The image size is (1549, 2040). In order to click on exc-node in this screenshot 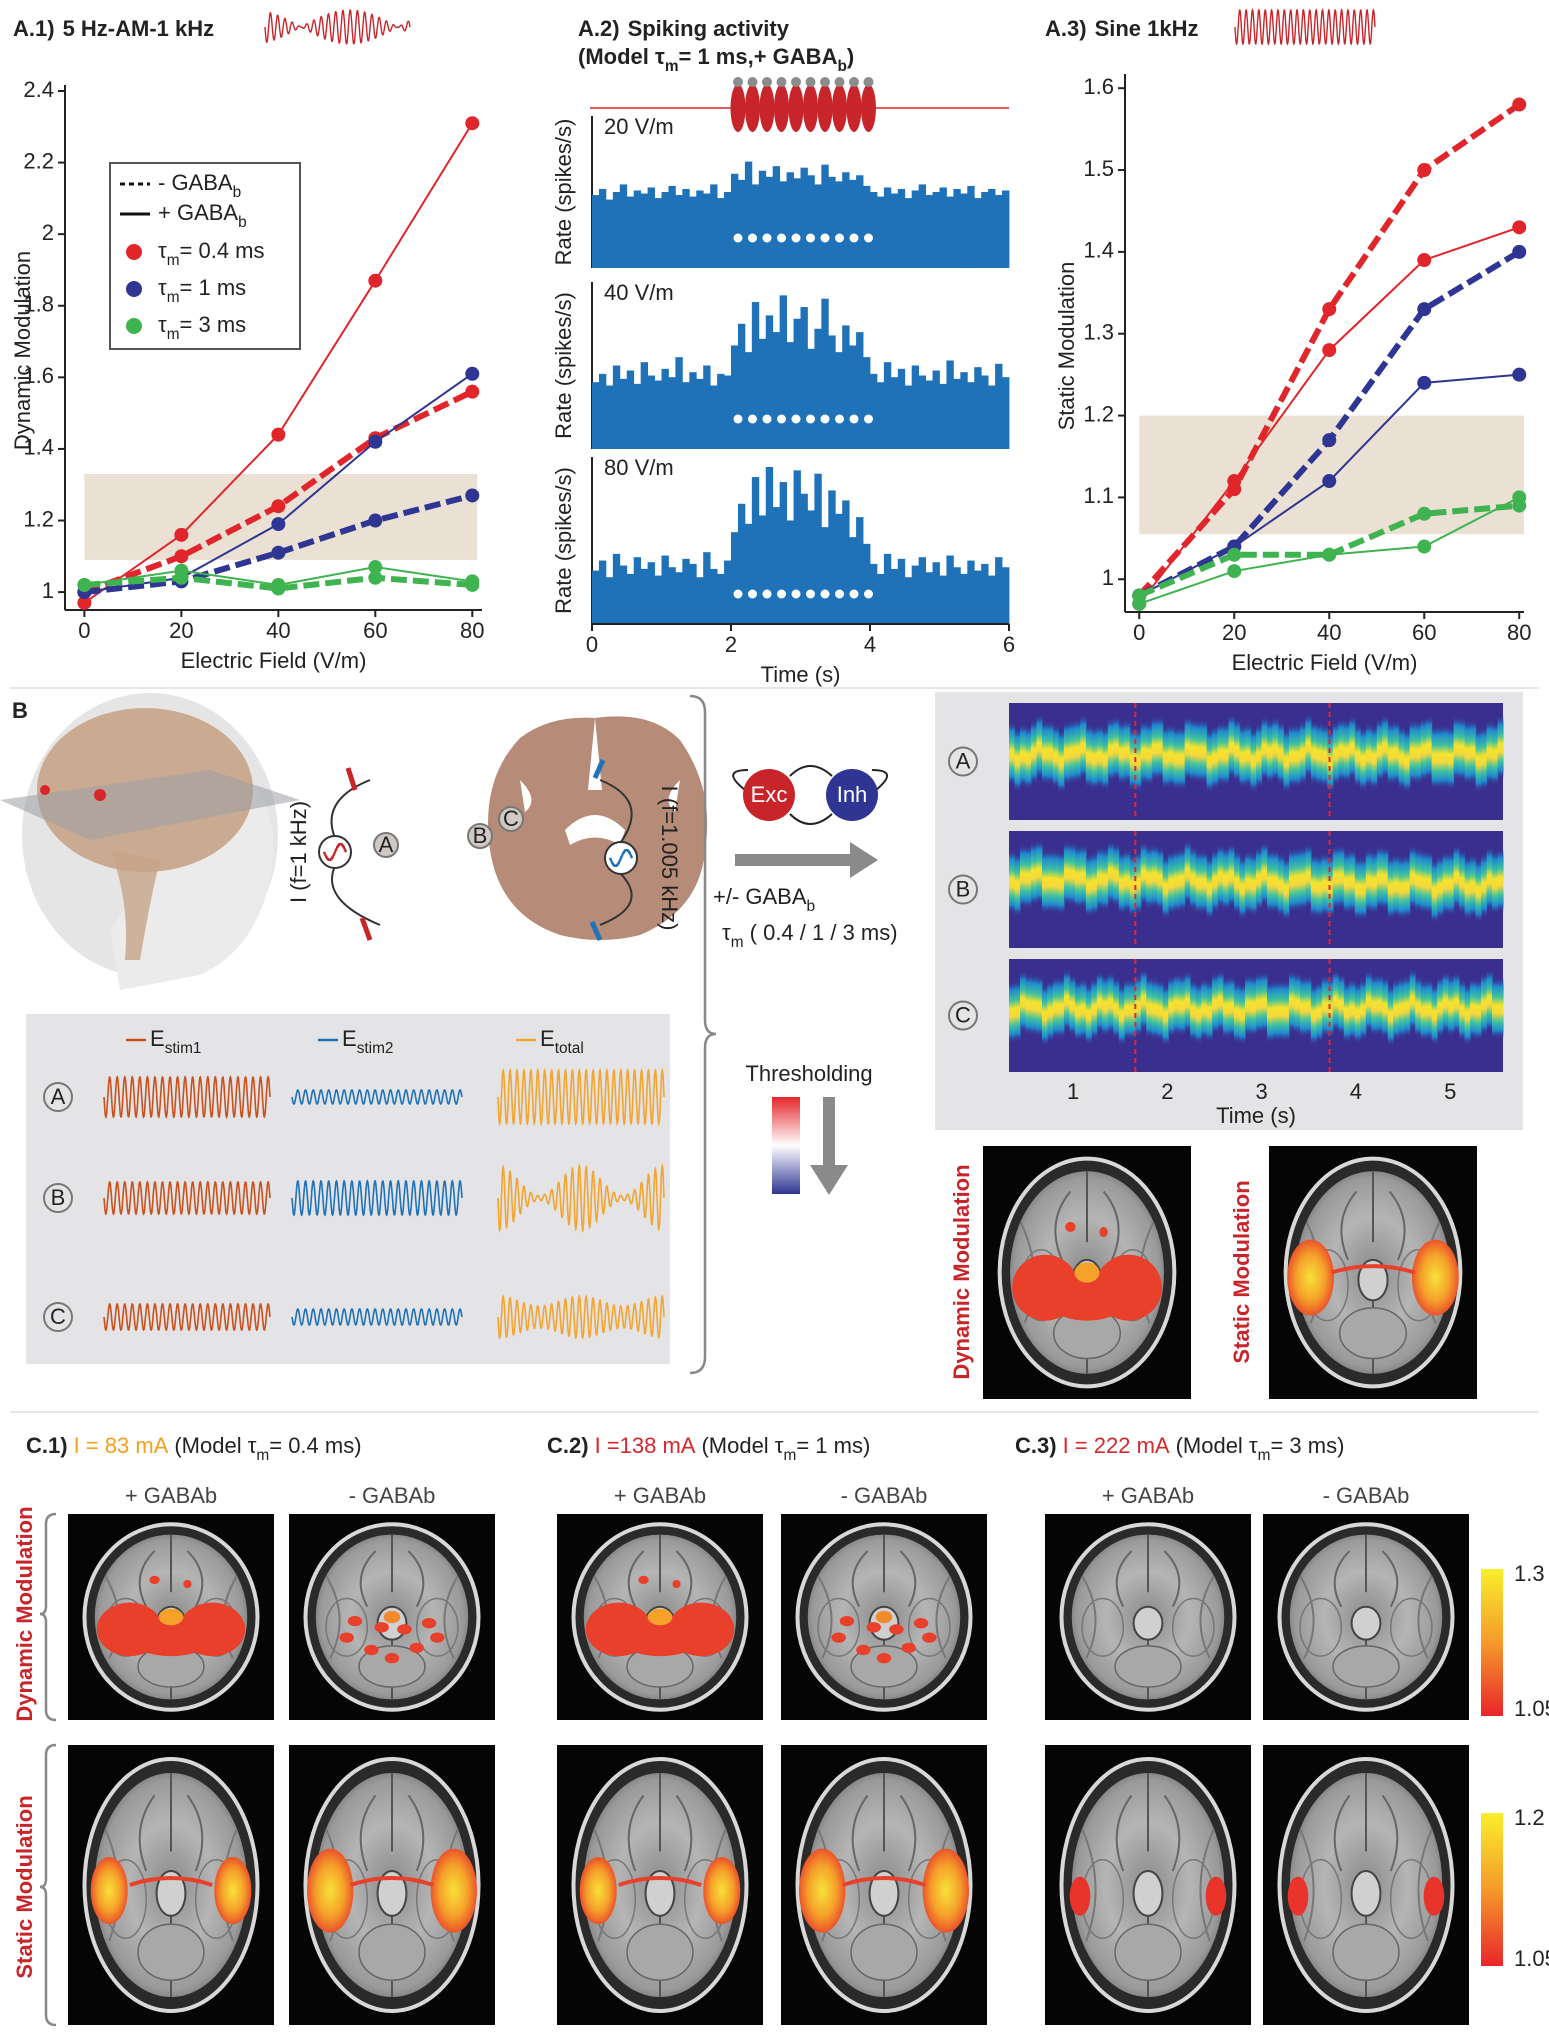, I will do `click(769, 795)`.